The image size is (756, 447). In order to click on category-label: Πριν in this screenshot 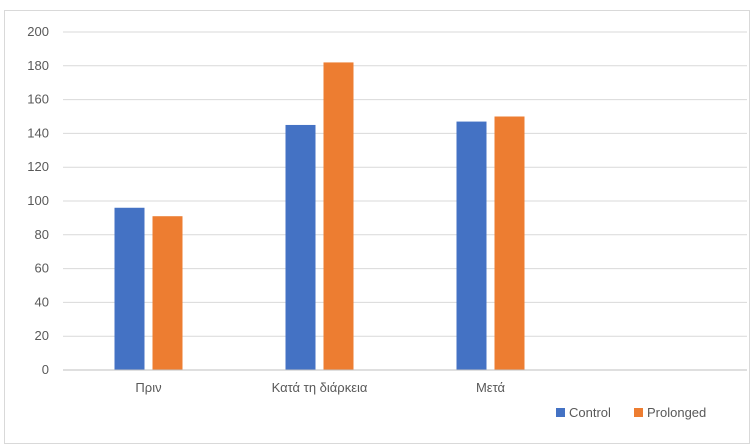, I will do `click(148, 387)`.